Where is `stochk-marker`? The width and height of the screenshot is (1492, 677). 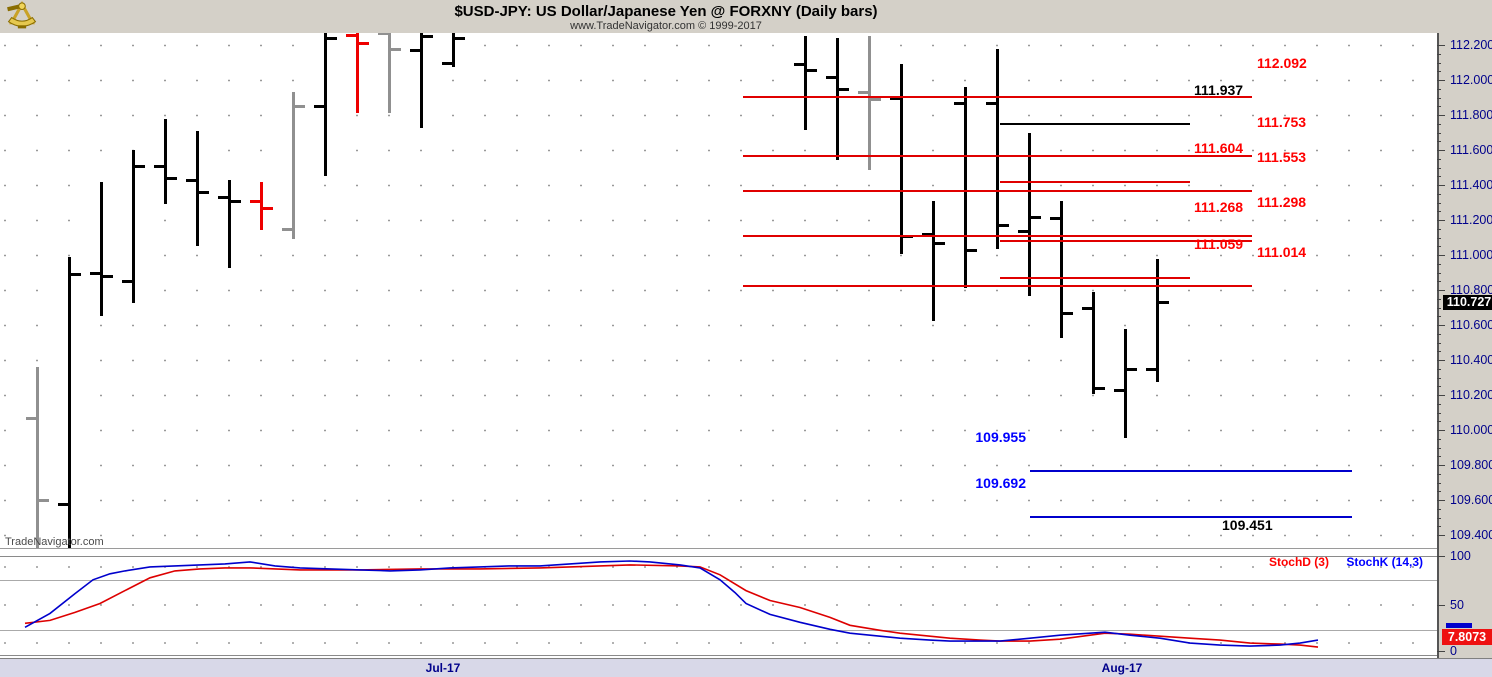
stochk-marker is located at coordinates (1459, 625).